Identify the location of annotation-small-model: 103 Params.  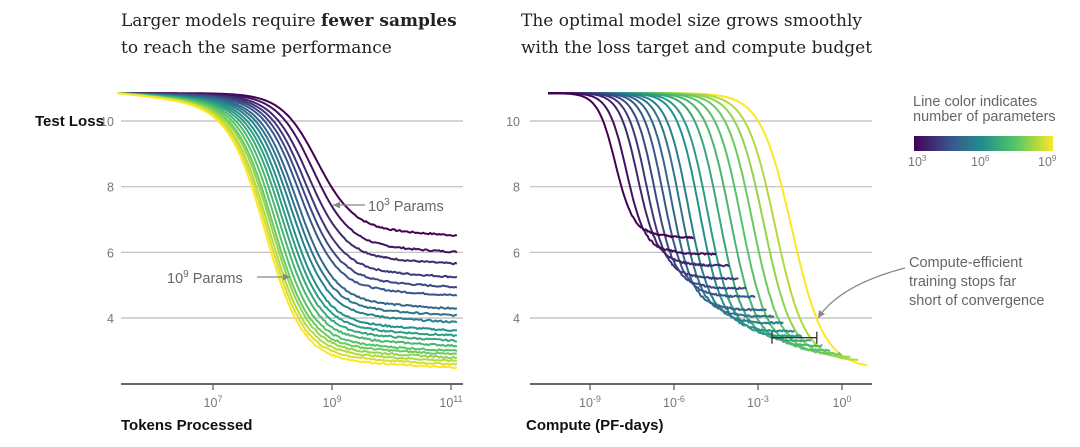
(388, 206).